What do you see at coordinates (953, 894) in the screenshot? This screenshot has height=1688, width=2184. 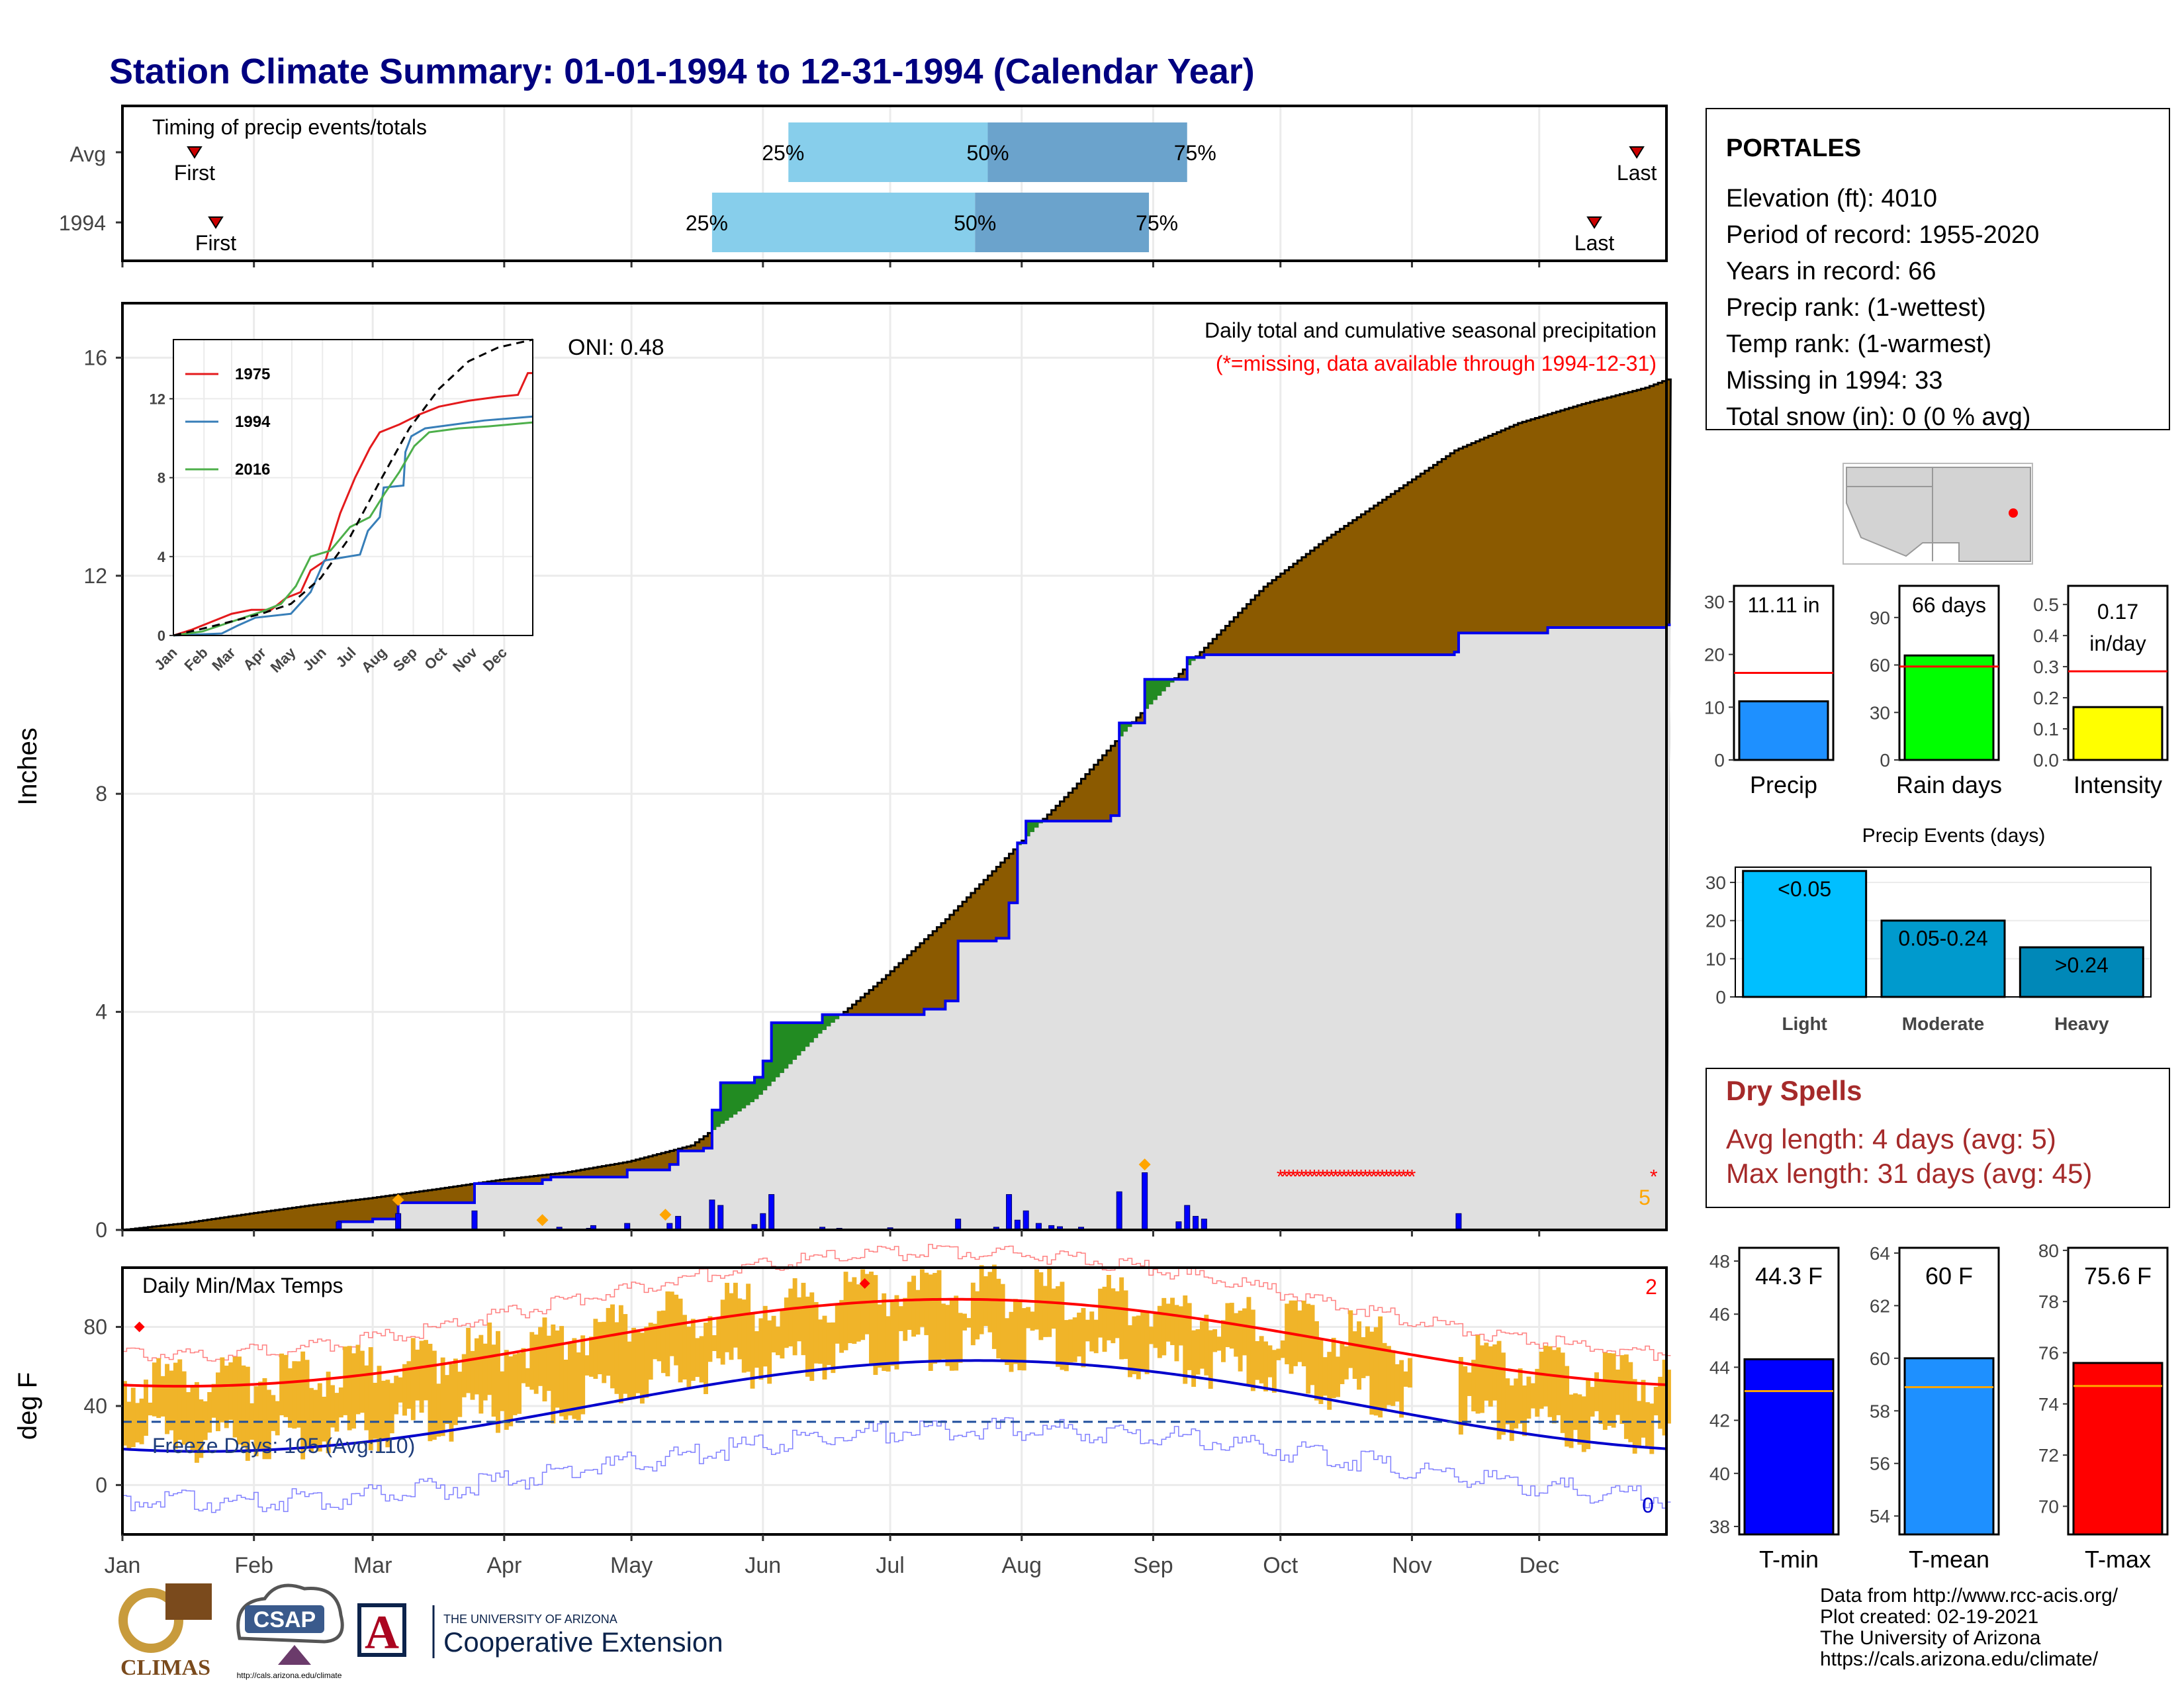 I see `above-average-area` at bounding box center [953, 894].